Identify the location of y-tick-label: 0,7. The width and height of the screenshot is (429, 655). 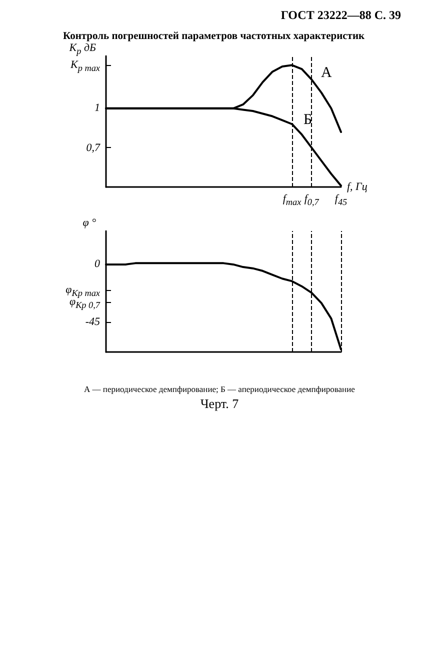
(93, 148).